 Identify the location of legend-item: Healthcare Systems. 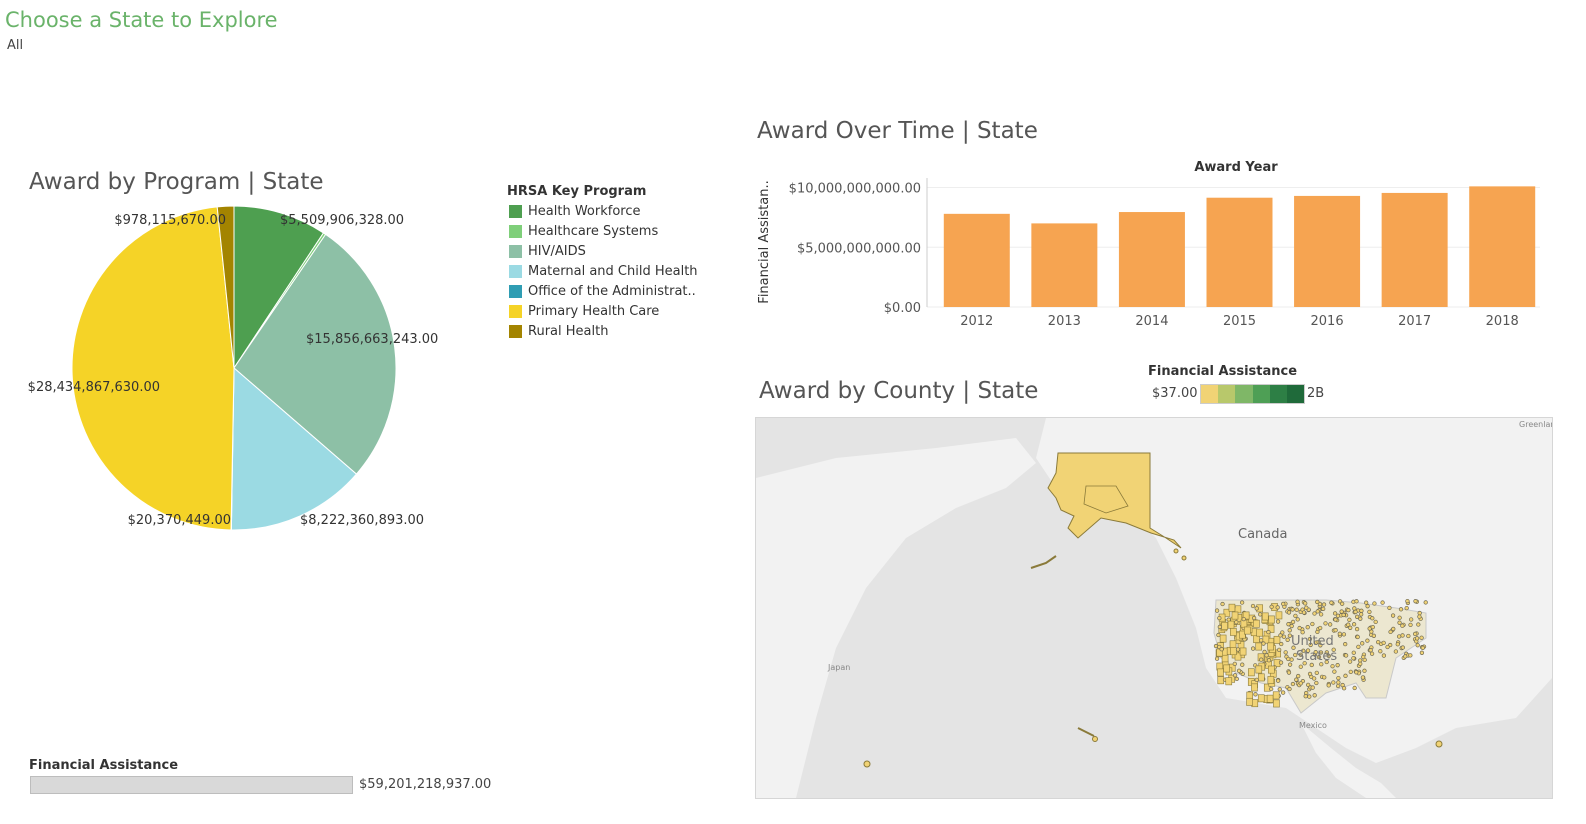
(583, 231).